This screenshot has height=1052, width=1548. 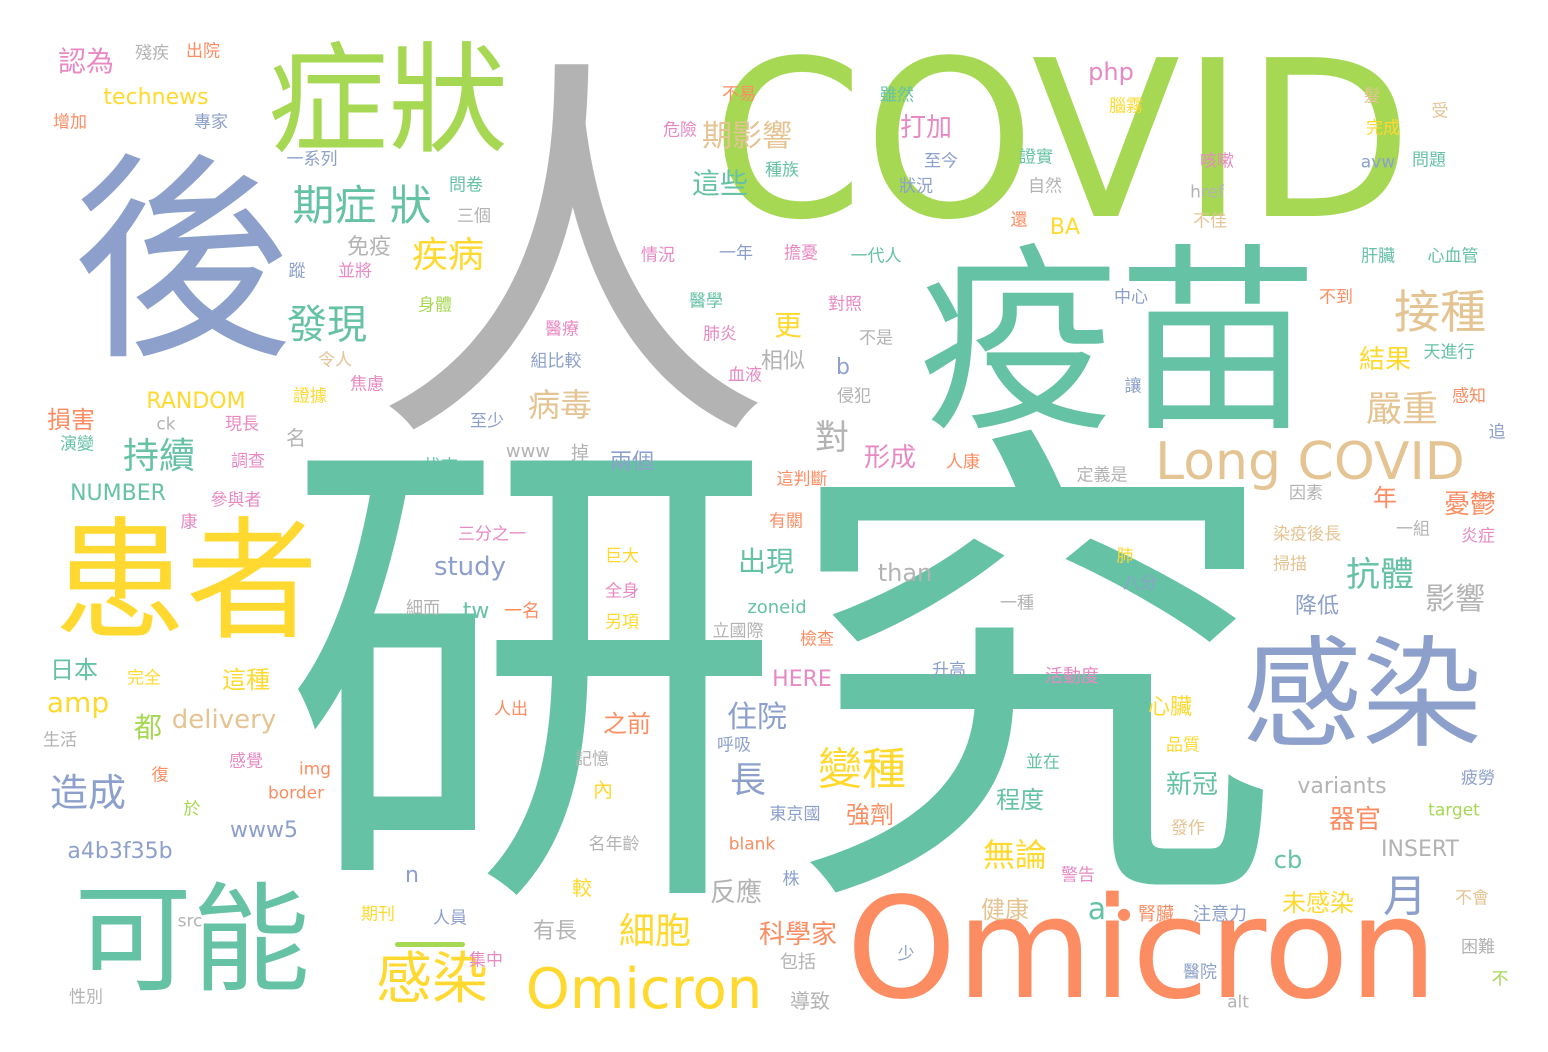 What do you see at coordinates (355, 271) in the screenshot?
I see `word: 並將` at bounding box center [355, 271].